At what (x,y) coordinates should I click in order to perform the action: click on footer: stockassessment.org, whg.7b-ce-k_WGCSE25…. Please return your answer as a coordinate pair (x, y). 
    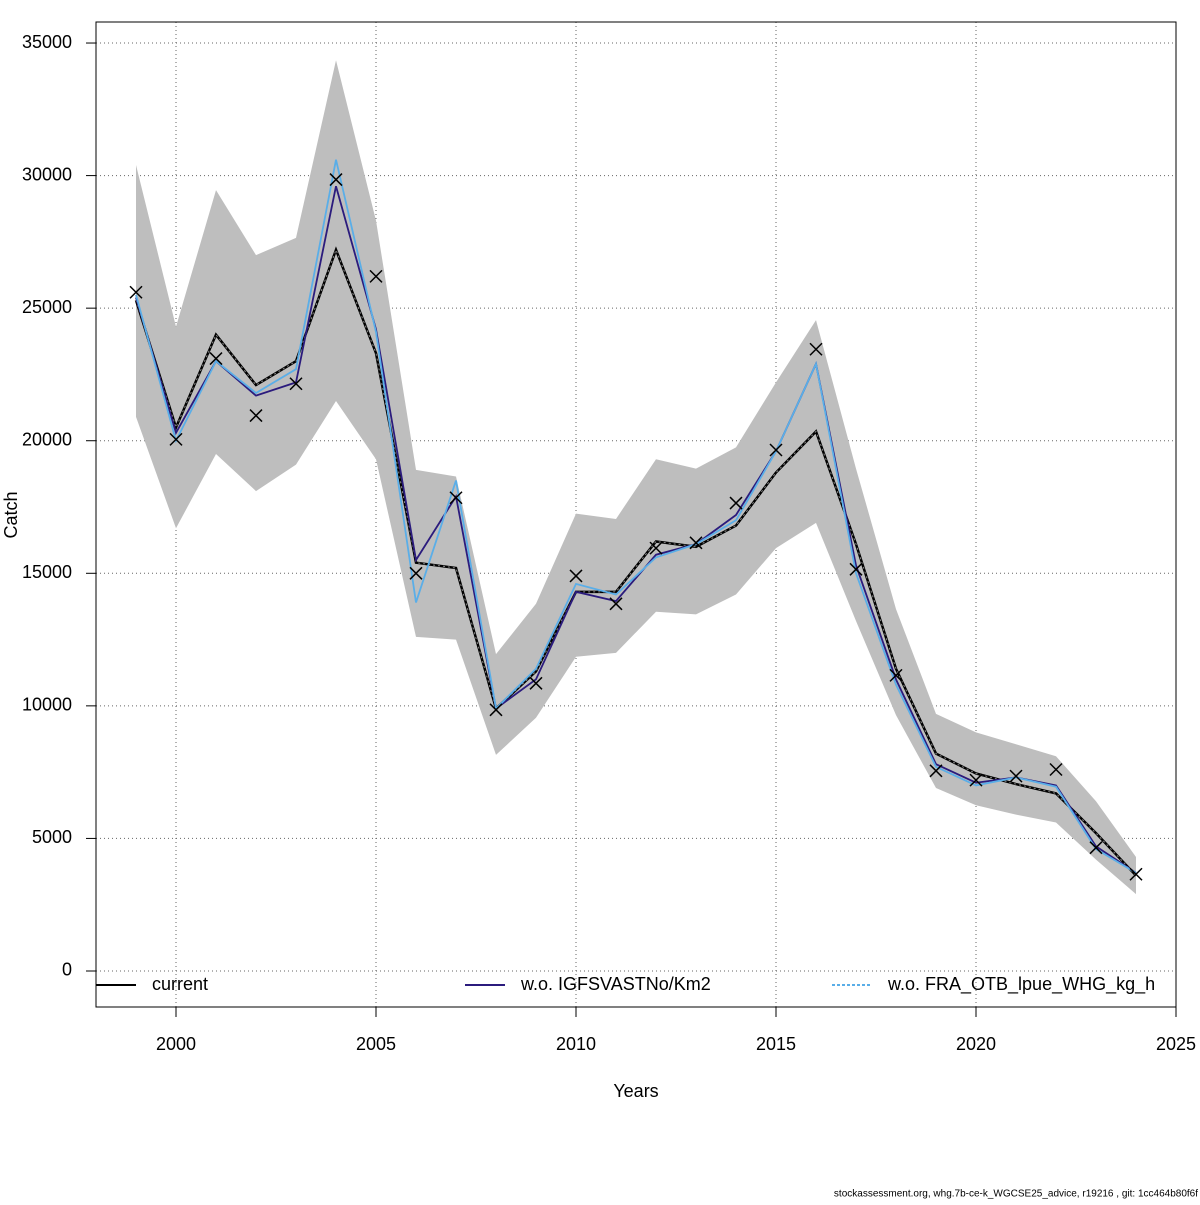
    Looking at the image, I should click on (1016, 1194).